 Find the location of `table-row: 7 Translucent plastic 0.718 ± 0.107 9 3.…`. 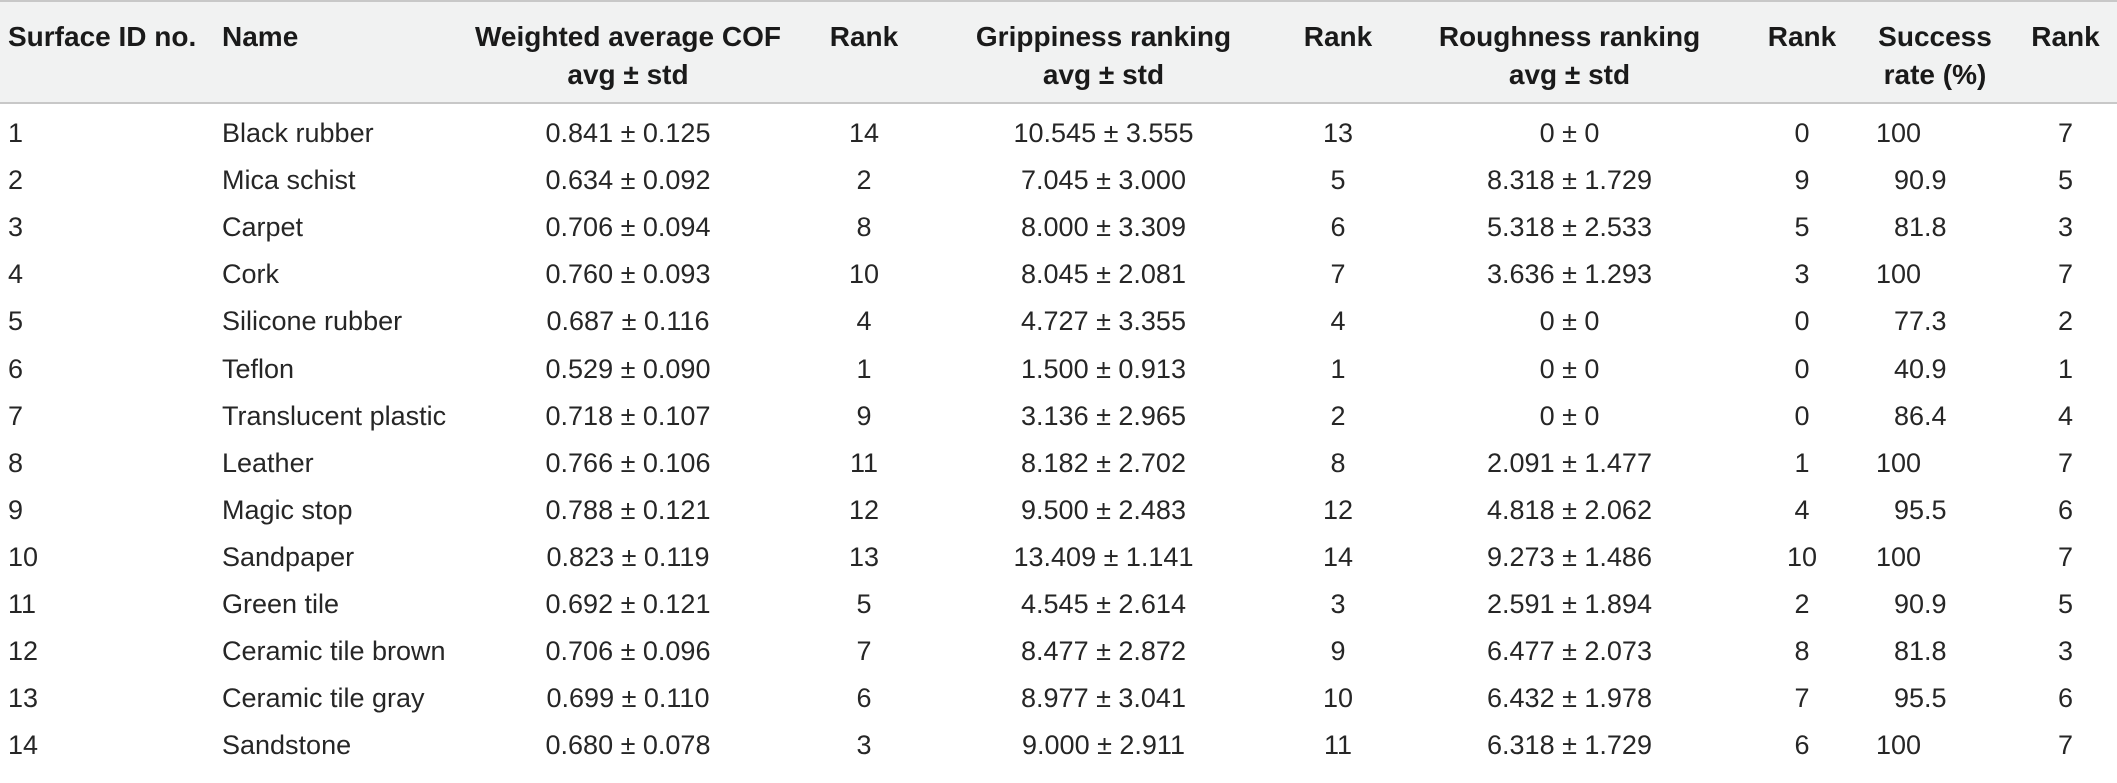

table-row: 7 Translucent plastic 0.718 ± 0.107 9 3.… is located at coordinates (1058, 416).